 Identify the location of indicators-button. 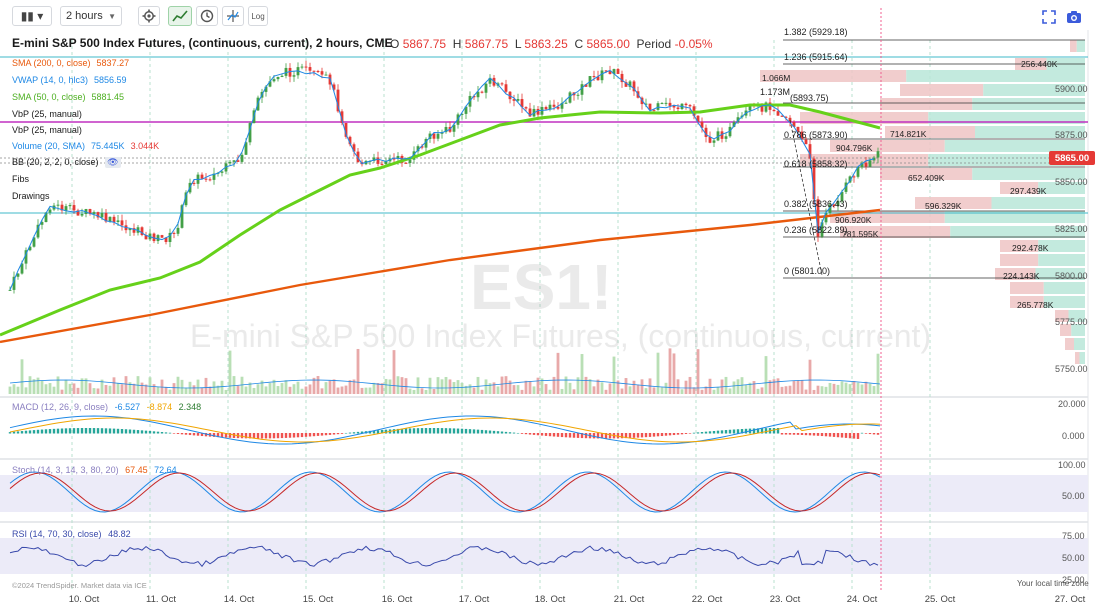
(180, 16).